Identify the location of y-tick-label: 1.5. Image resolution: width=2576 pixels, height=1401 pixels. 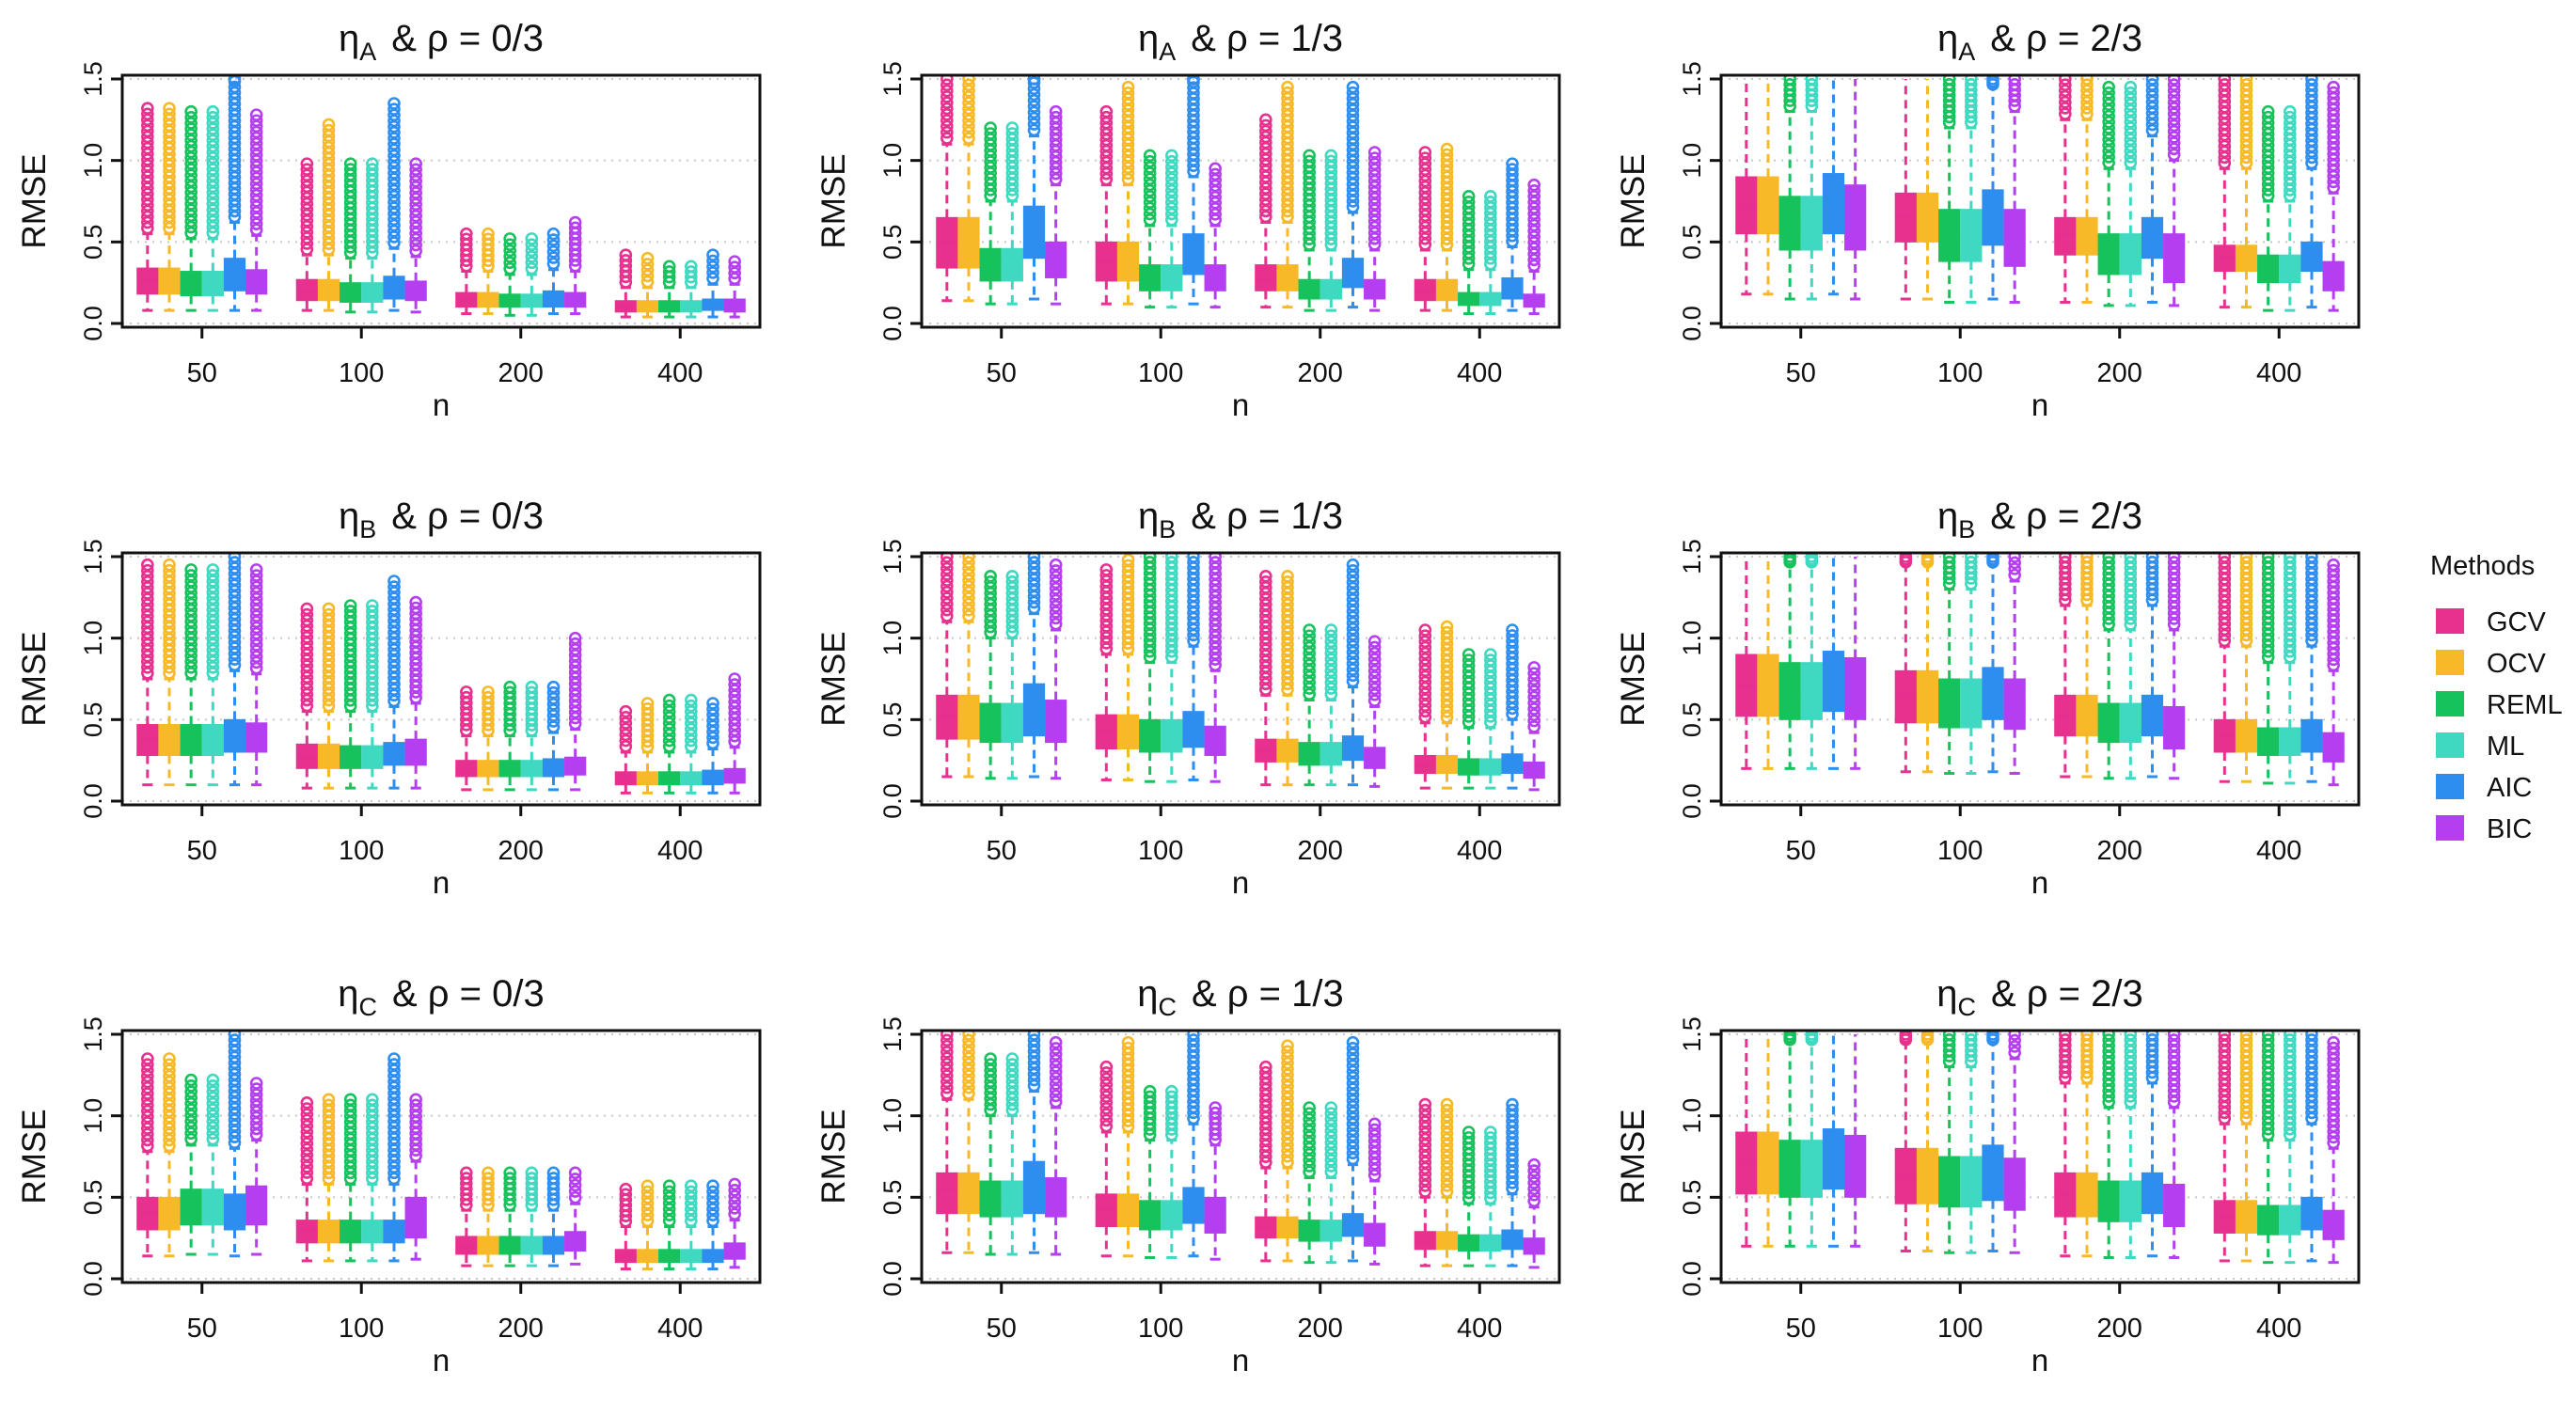
(1692, 79).